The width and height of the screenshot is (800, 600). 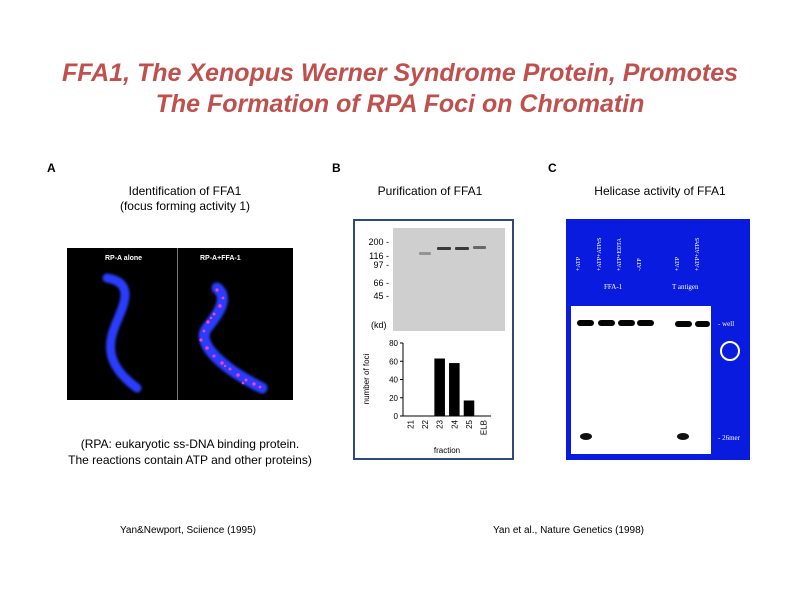 What do you see at coordinates (620, 254) in the screenshot?
I see `lane-label: +ATP+EDTA` at bounding box center [620, 254].